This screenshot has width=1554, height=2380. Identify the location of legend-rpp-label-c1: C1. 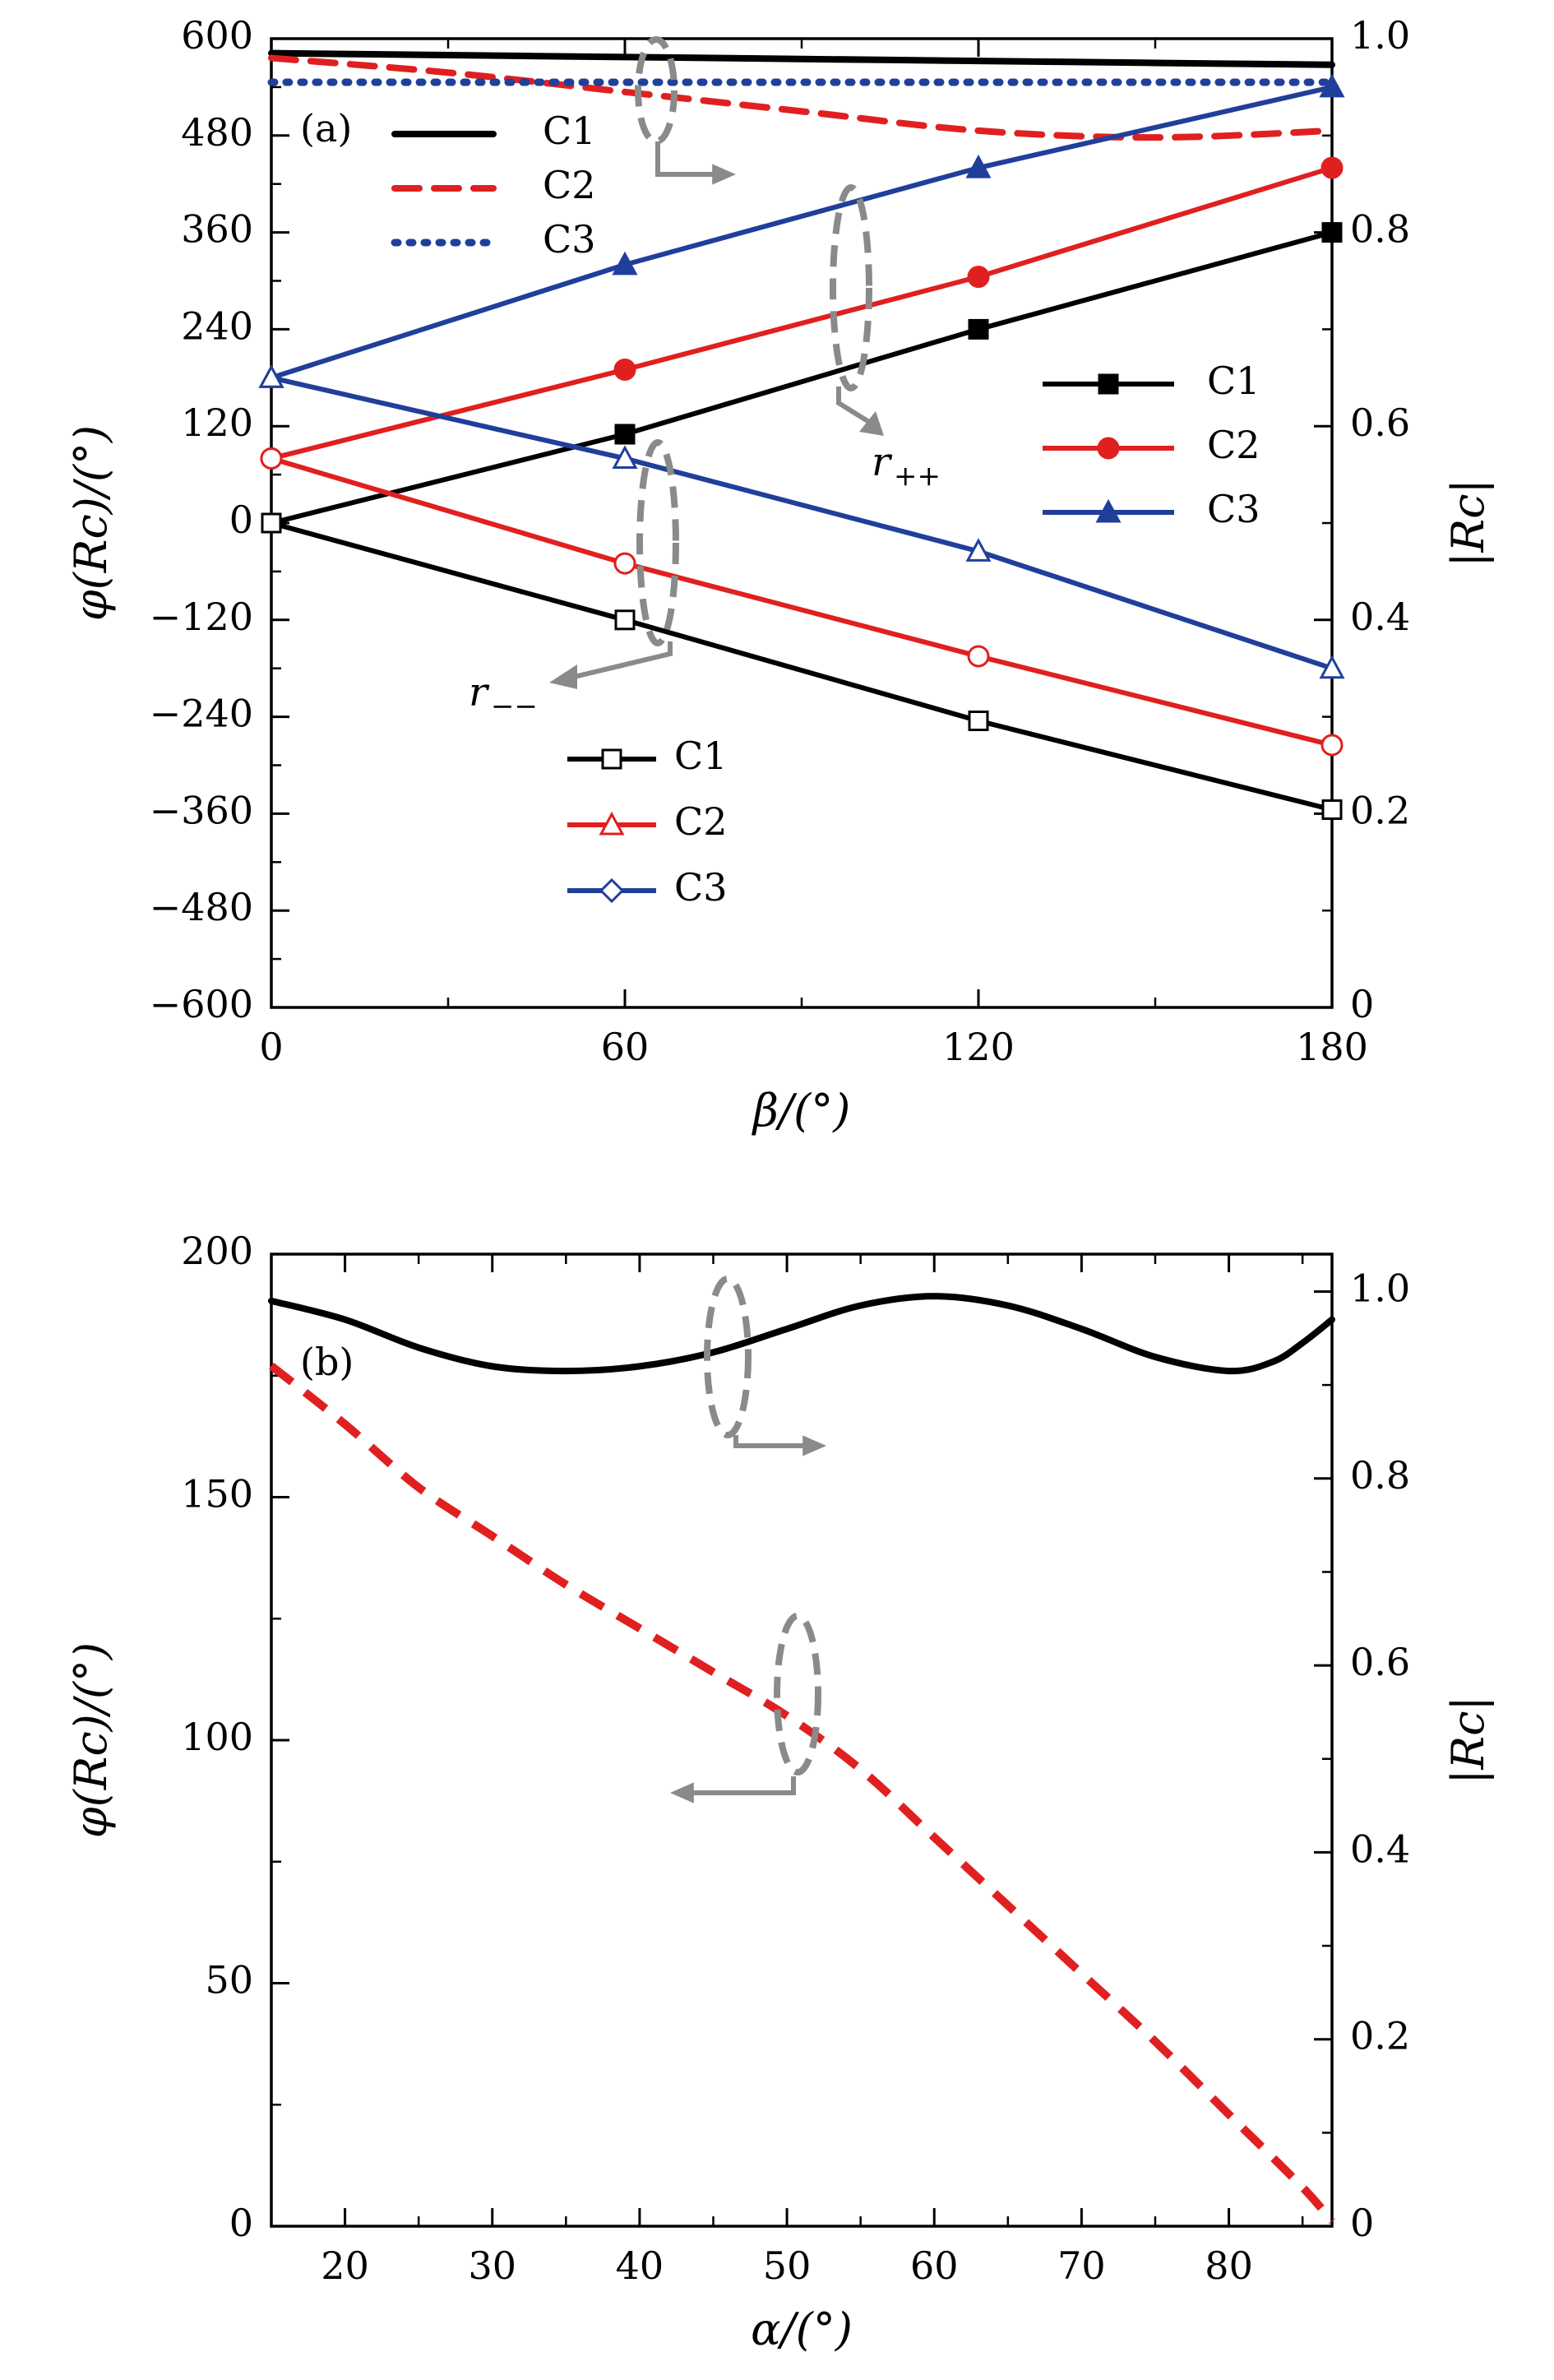
(1233, 381).